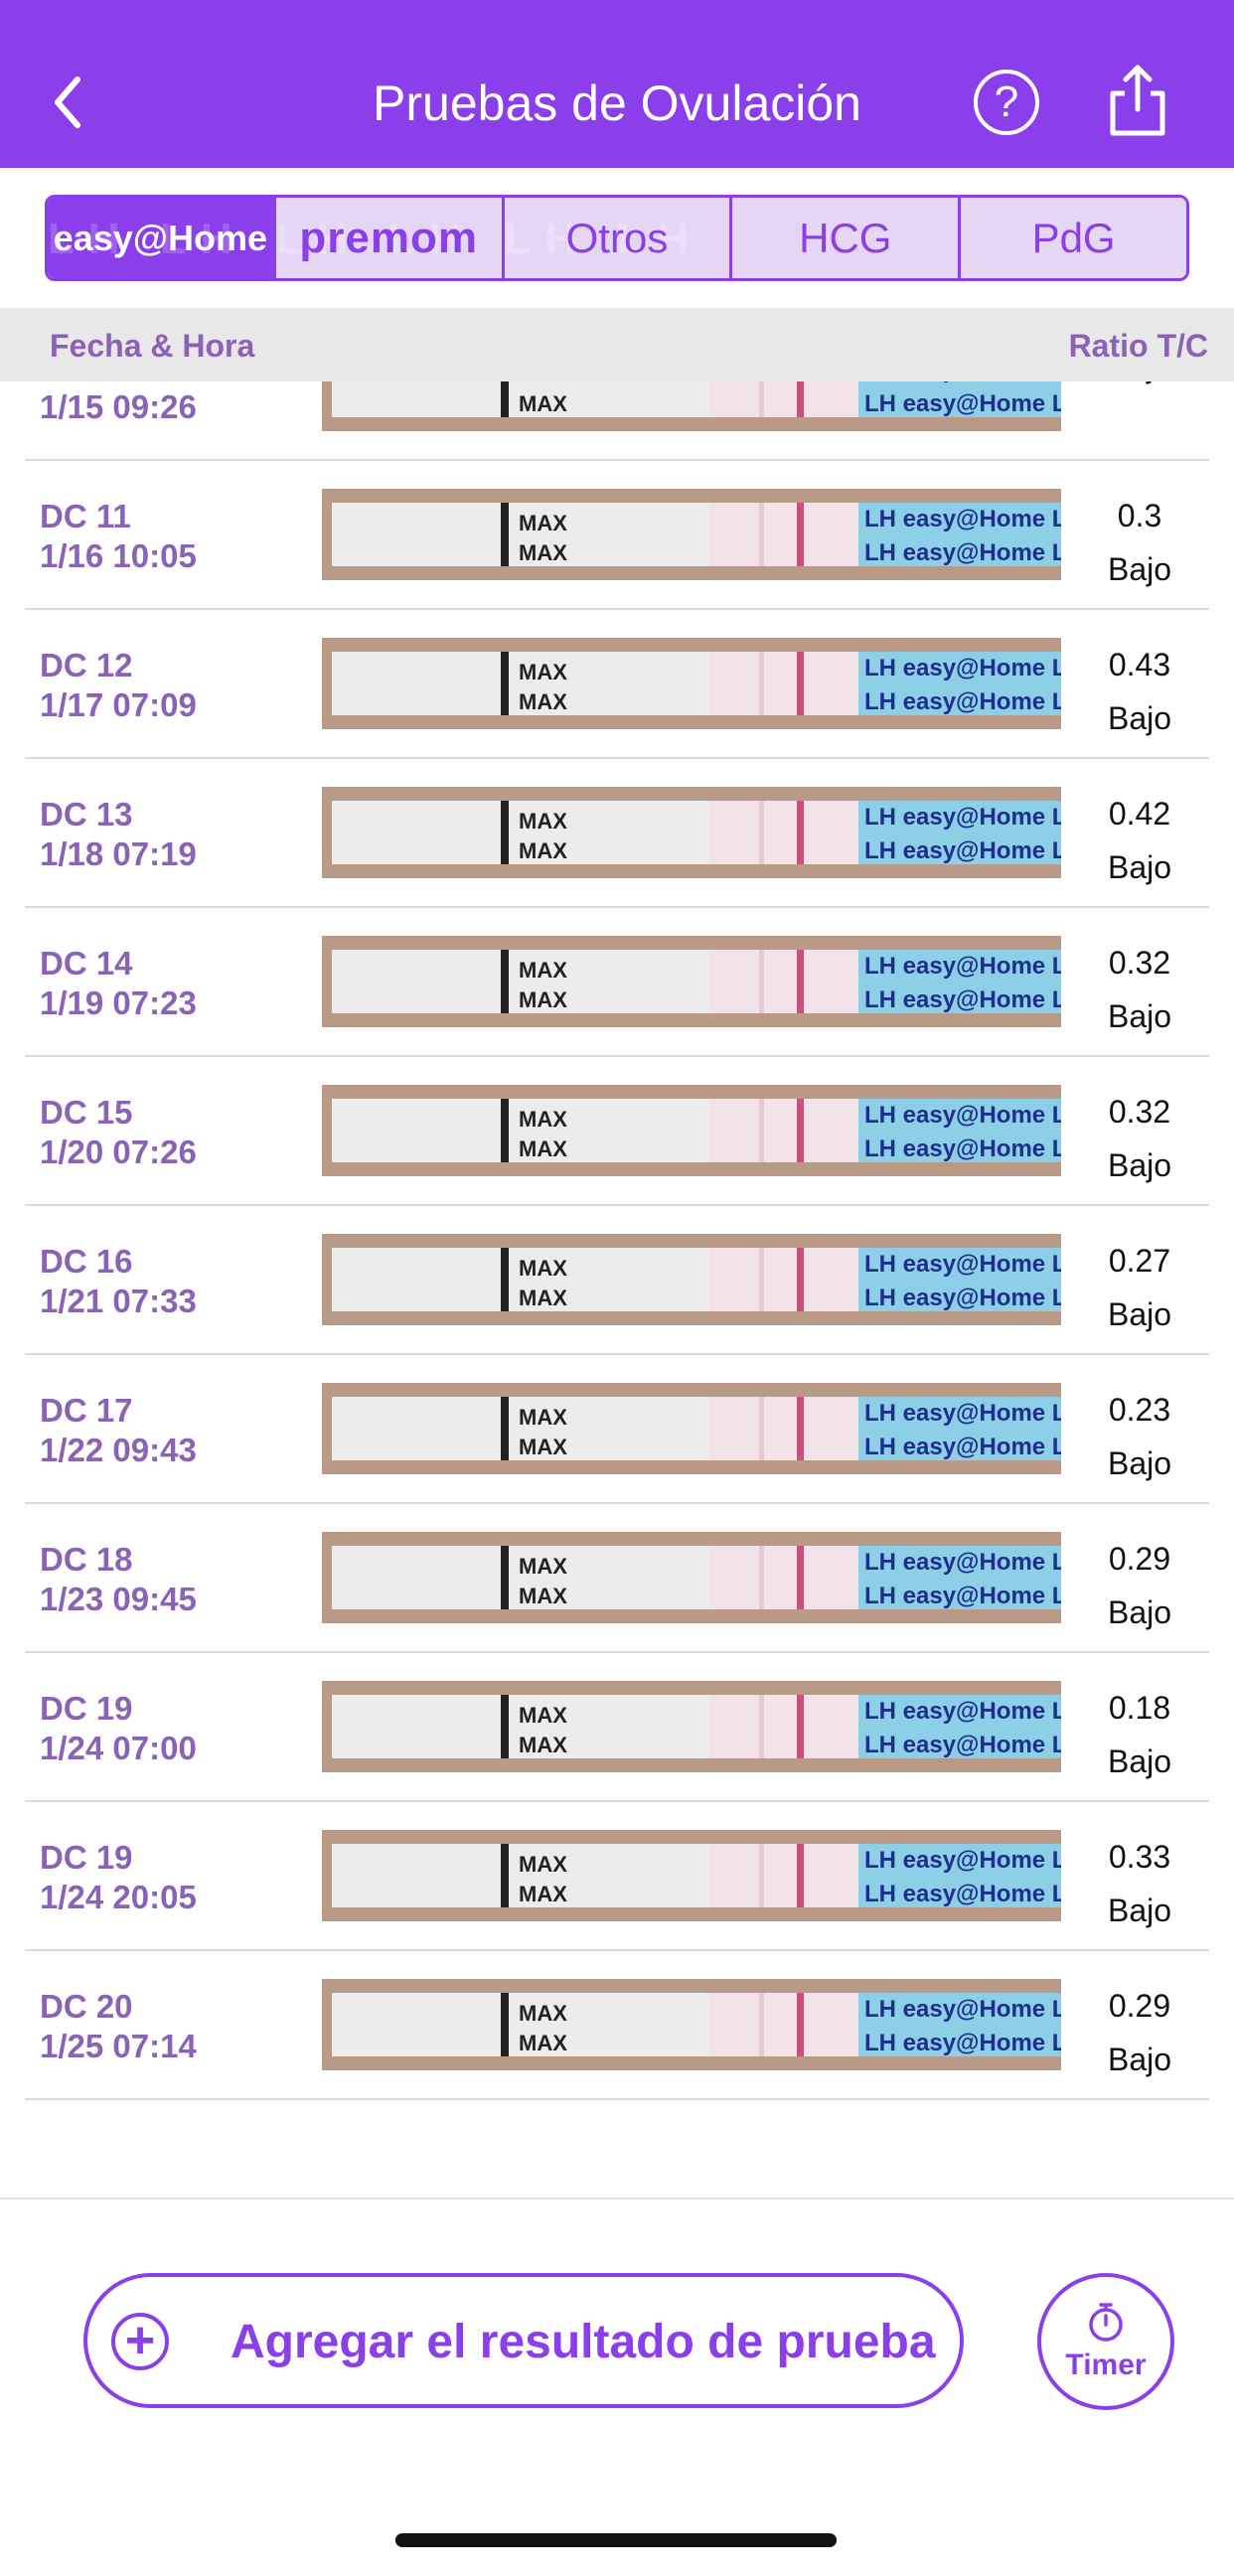 The height and width of the screenshot is (2576, 1234). I want to click on help-icon: ?, so click(1006, 101).